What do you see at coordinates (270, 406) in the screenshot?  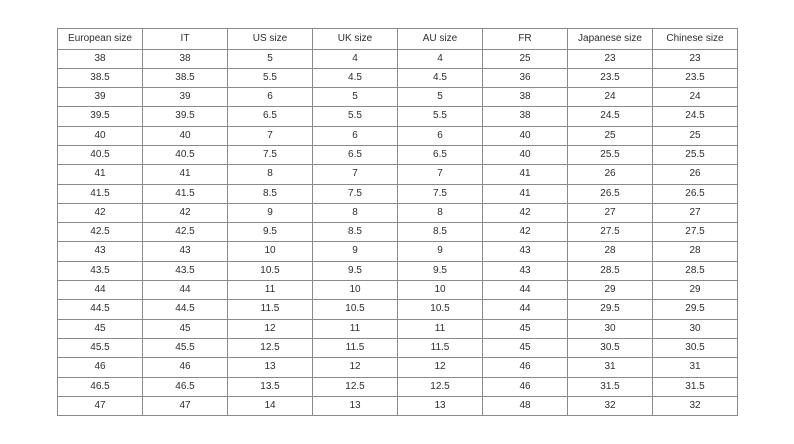 I see `table-cell: 14` at bounding box center [270, 406].